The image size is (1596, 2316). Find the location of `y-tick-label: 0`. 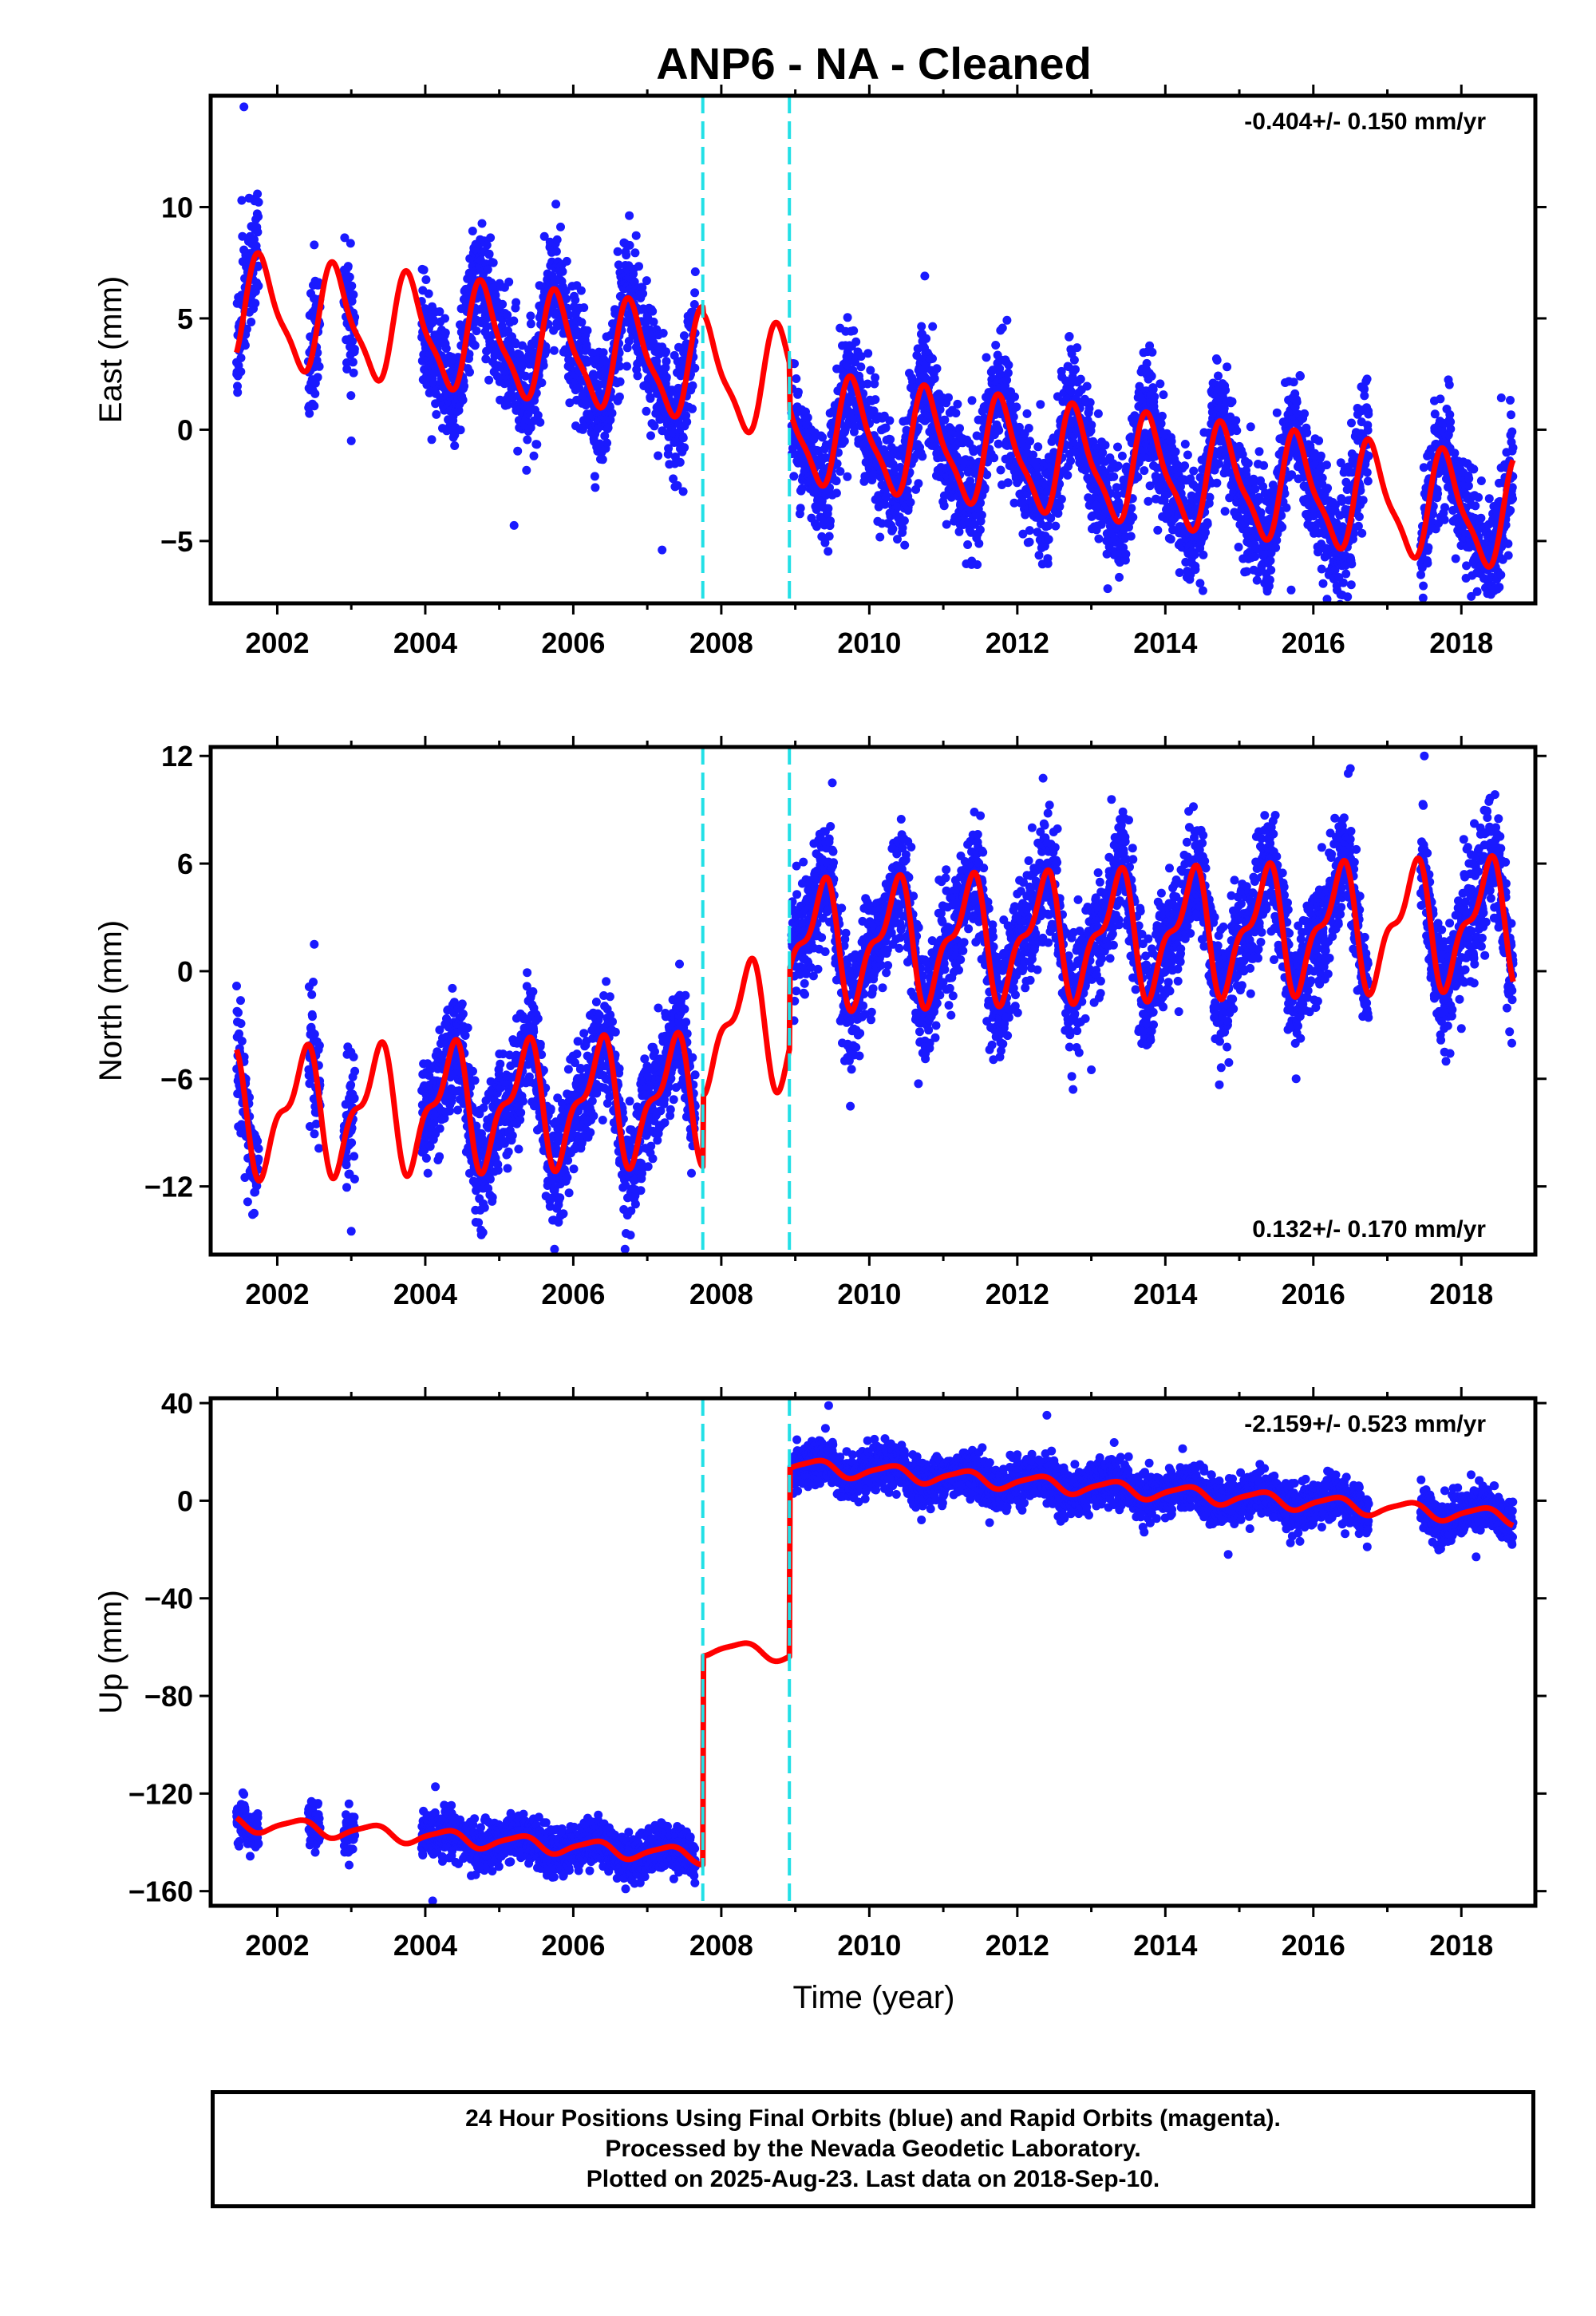

y-tick-label: 0 is located at coordinates (185, 429).